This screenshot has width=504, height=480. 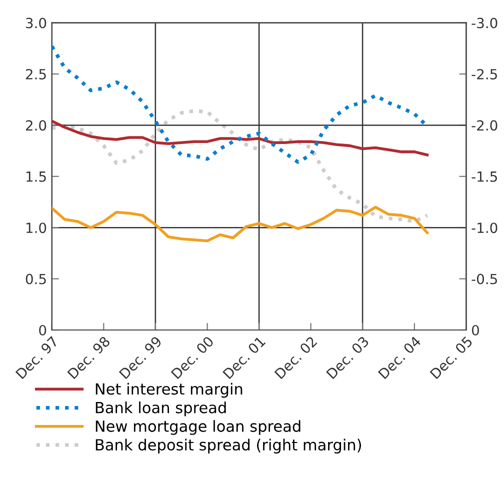 I want to click on x-tick-label: Dec. 02, so click(x=296, y=358).